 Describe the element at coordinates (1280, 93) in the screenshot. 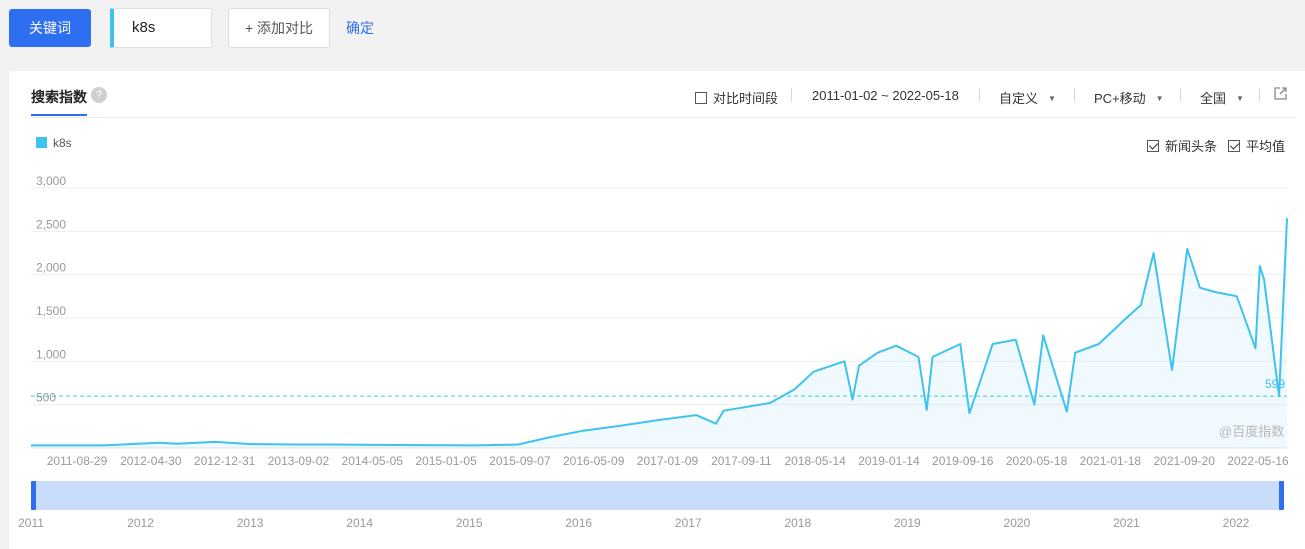

I see `external-link-icon` at that location.